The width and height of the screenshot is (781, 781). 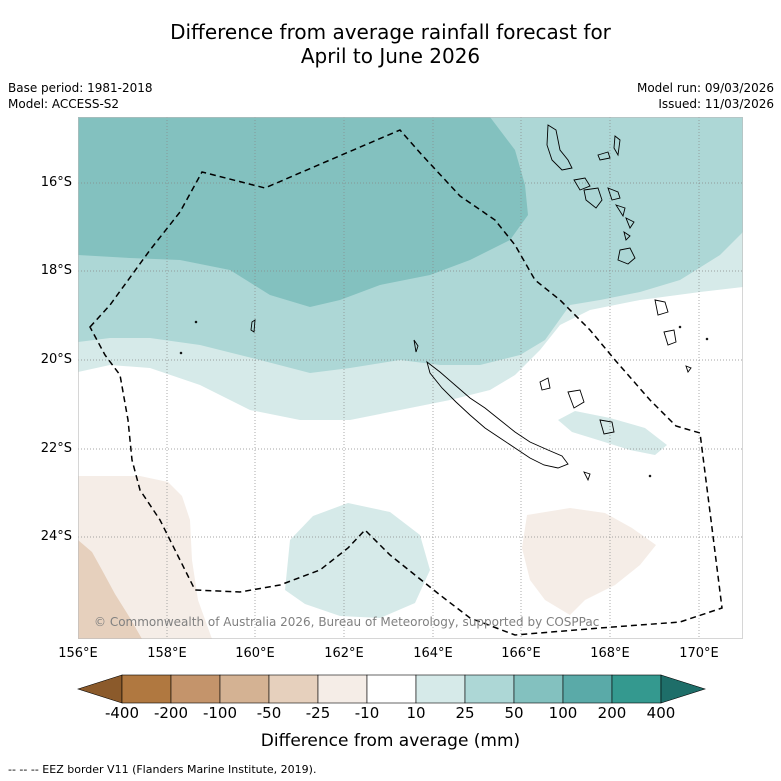 What do you see at coordinates (367, 713) in the screenshot?
I see `colorbar-tick: -10` at bounding box center [367, 713].